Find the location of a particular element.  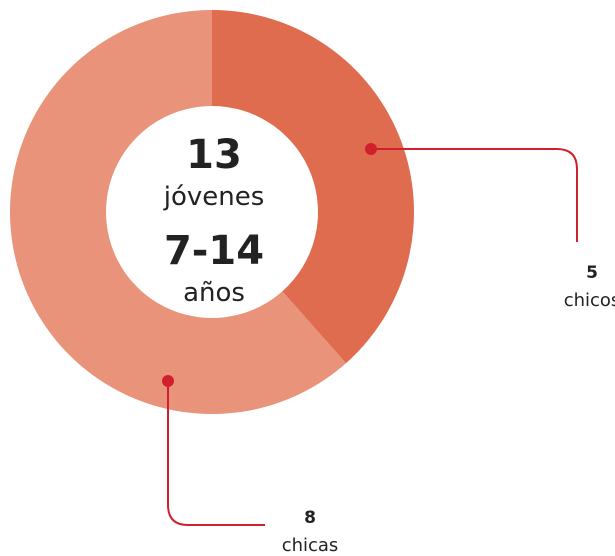

center-range: 7-14 is located at coordinates (214, 251).